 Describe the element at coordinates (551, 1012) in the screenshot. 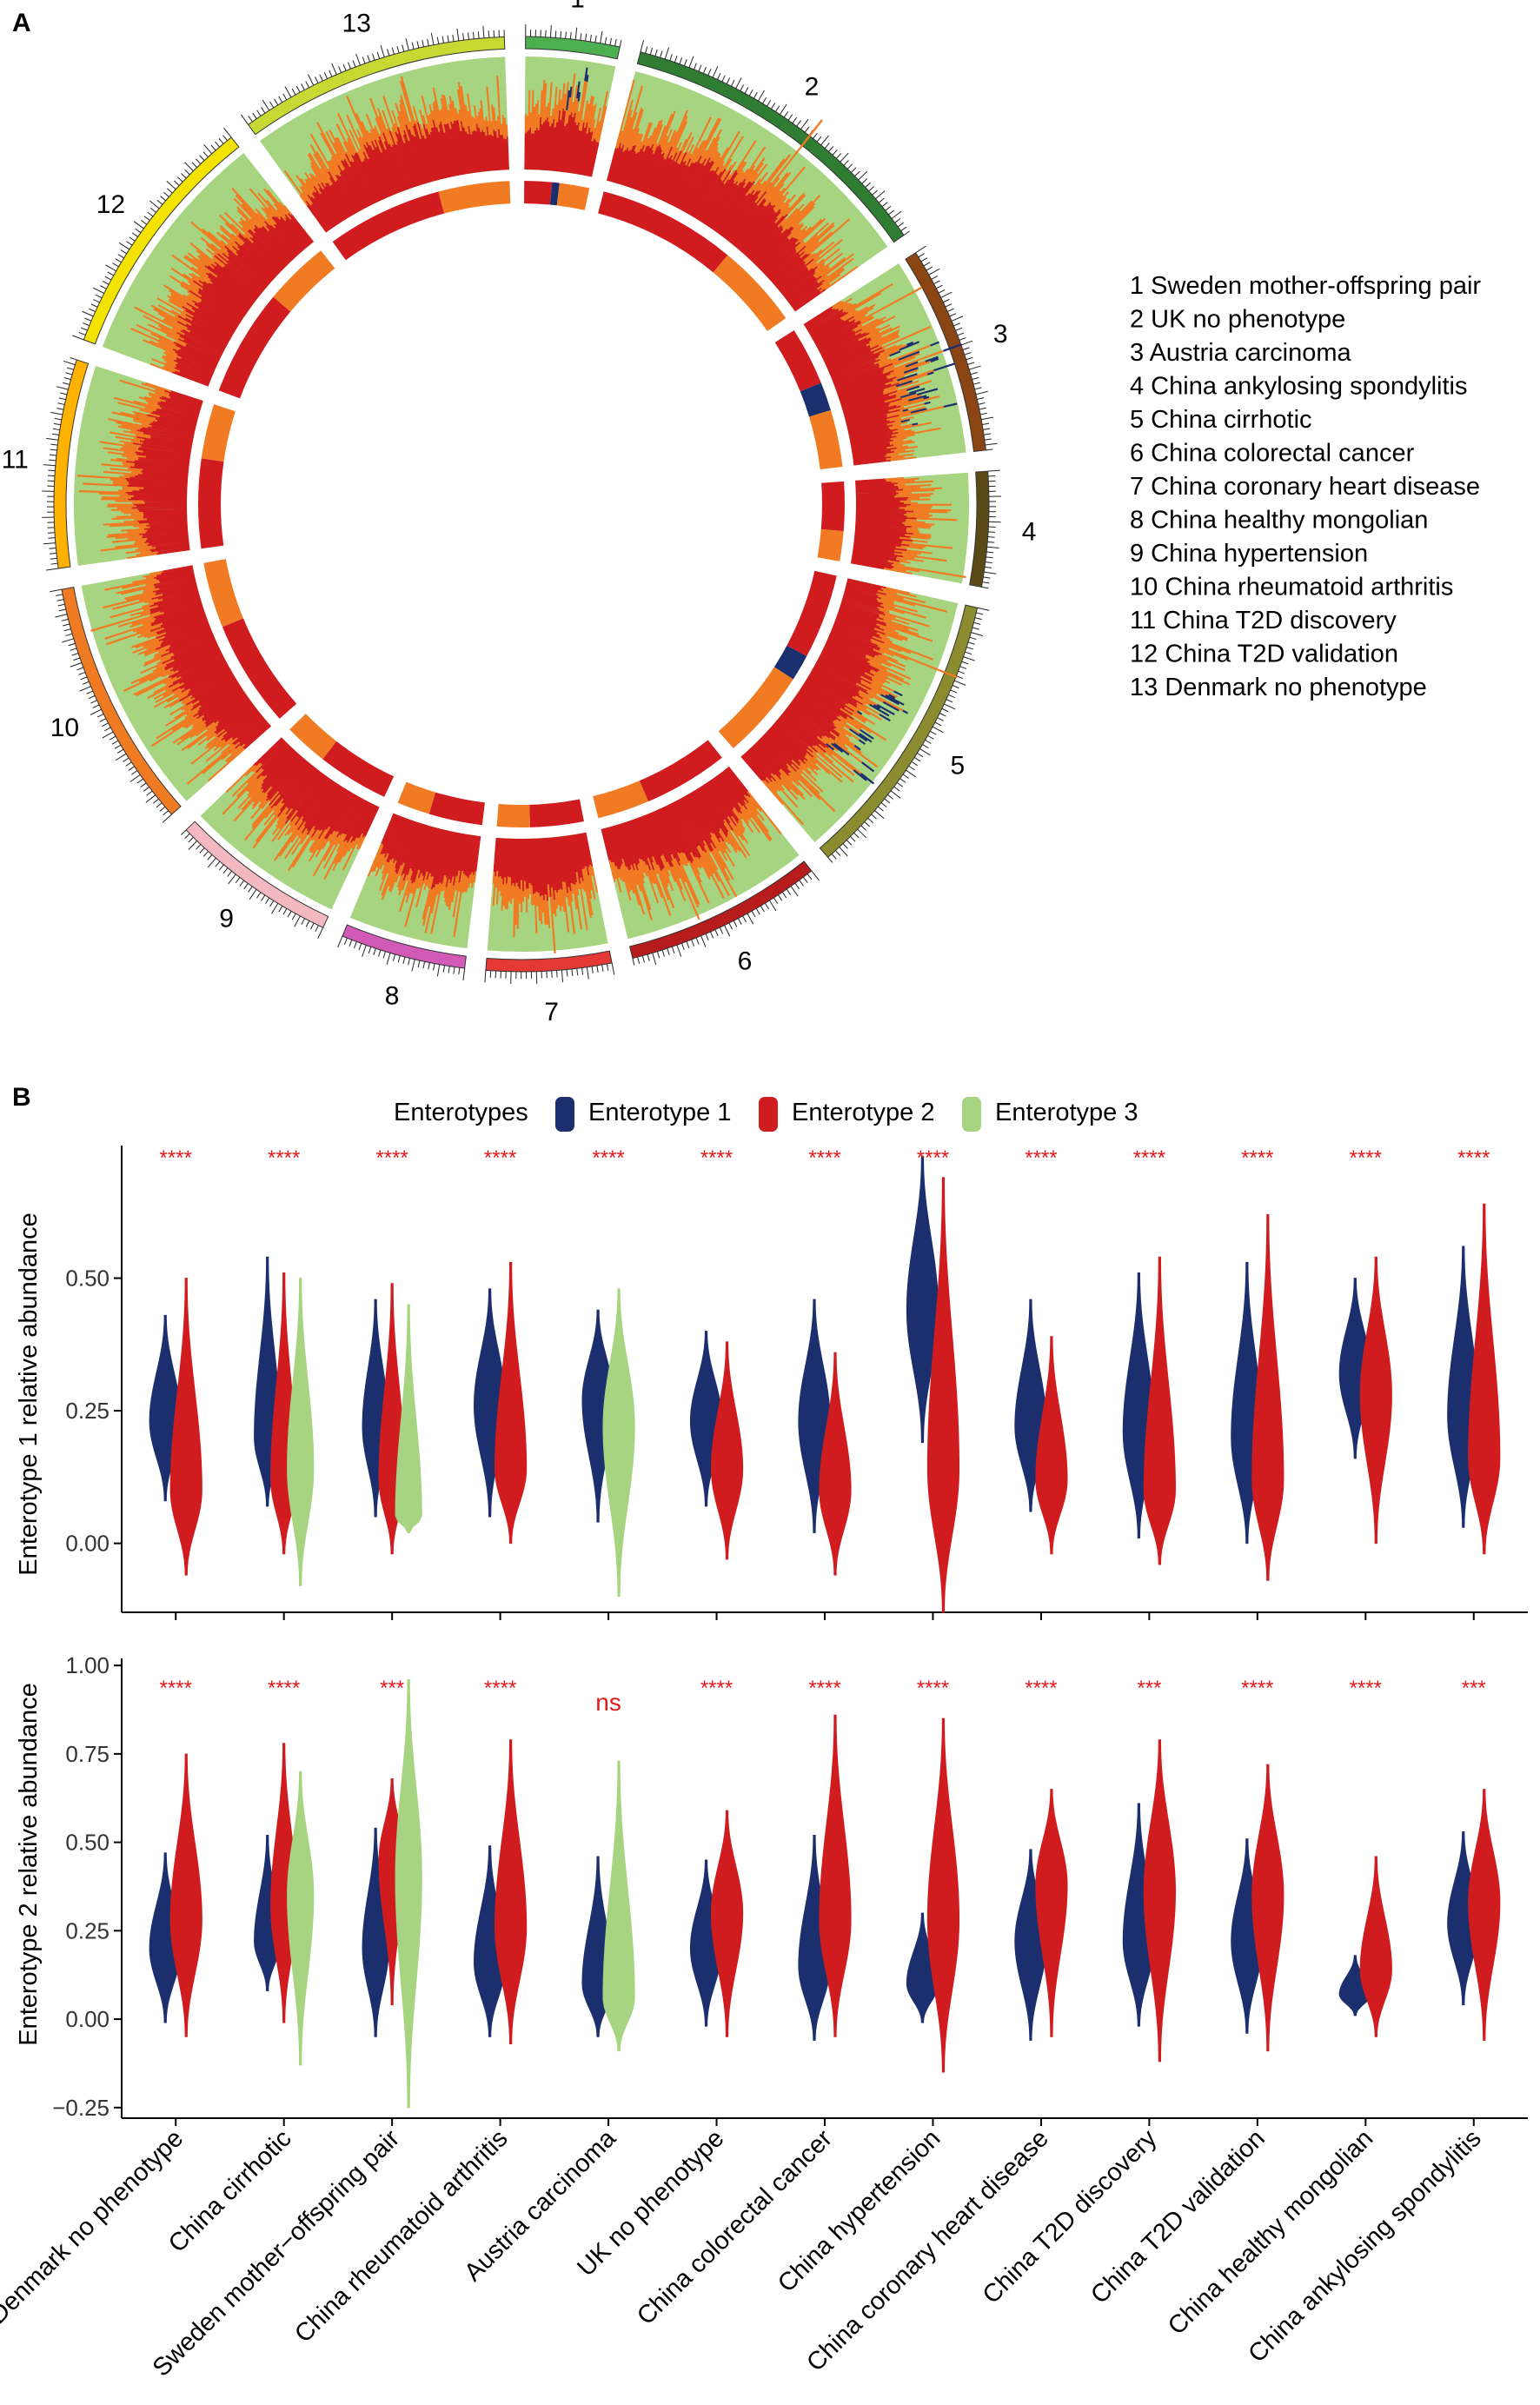

I see `sector-number-label: 7` at that location.